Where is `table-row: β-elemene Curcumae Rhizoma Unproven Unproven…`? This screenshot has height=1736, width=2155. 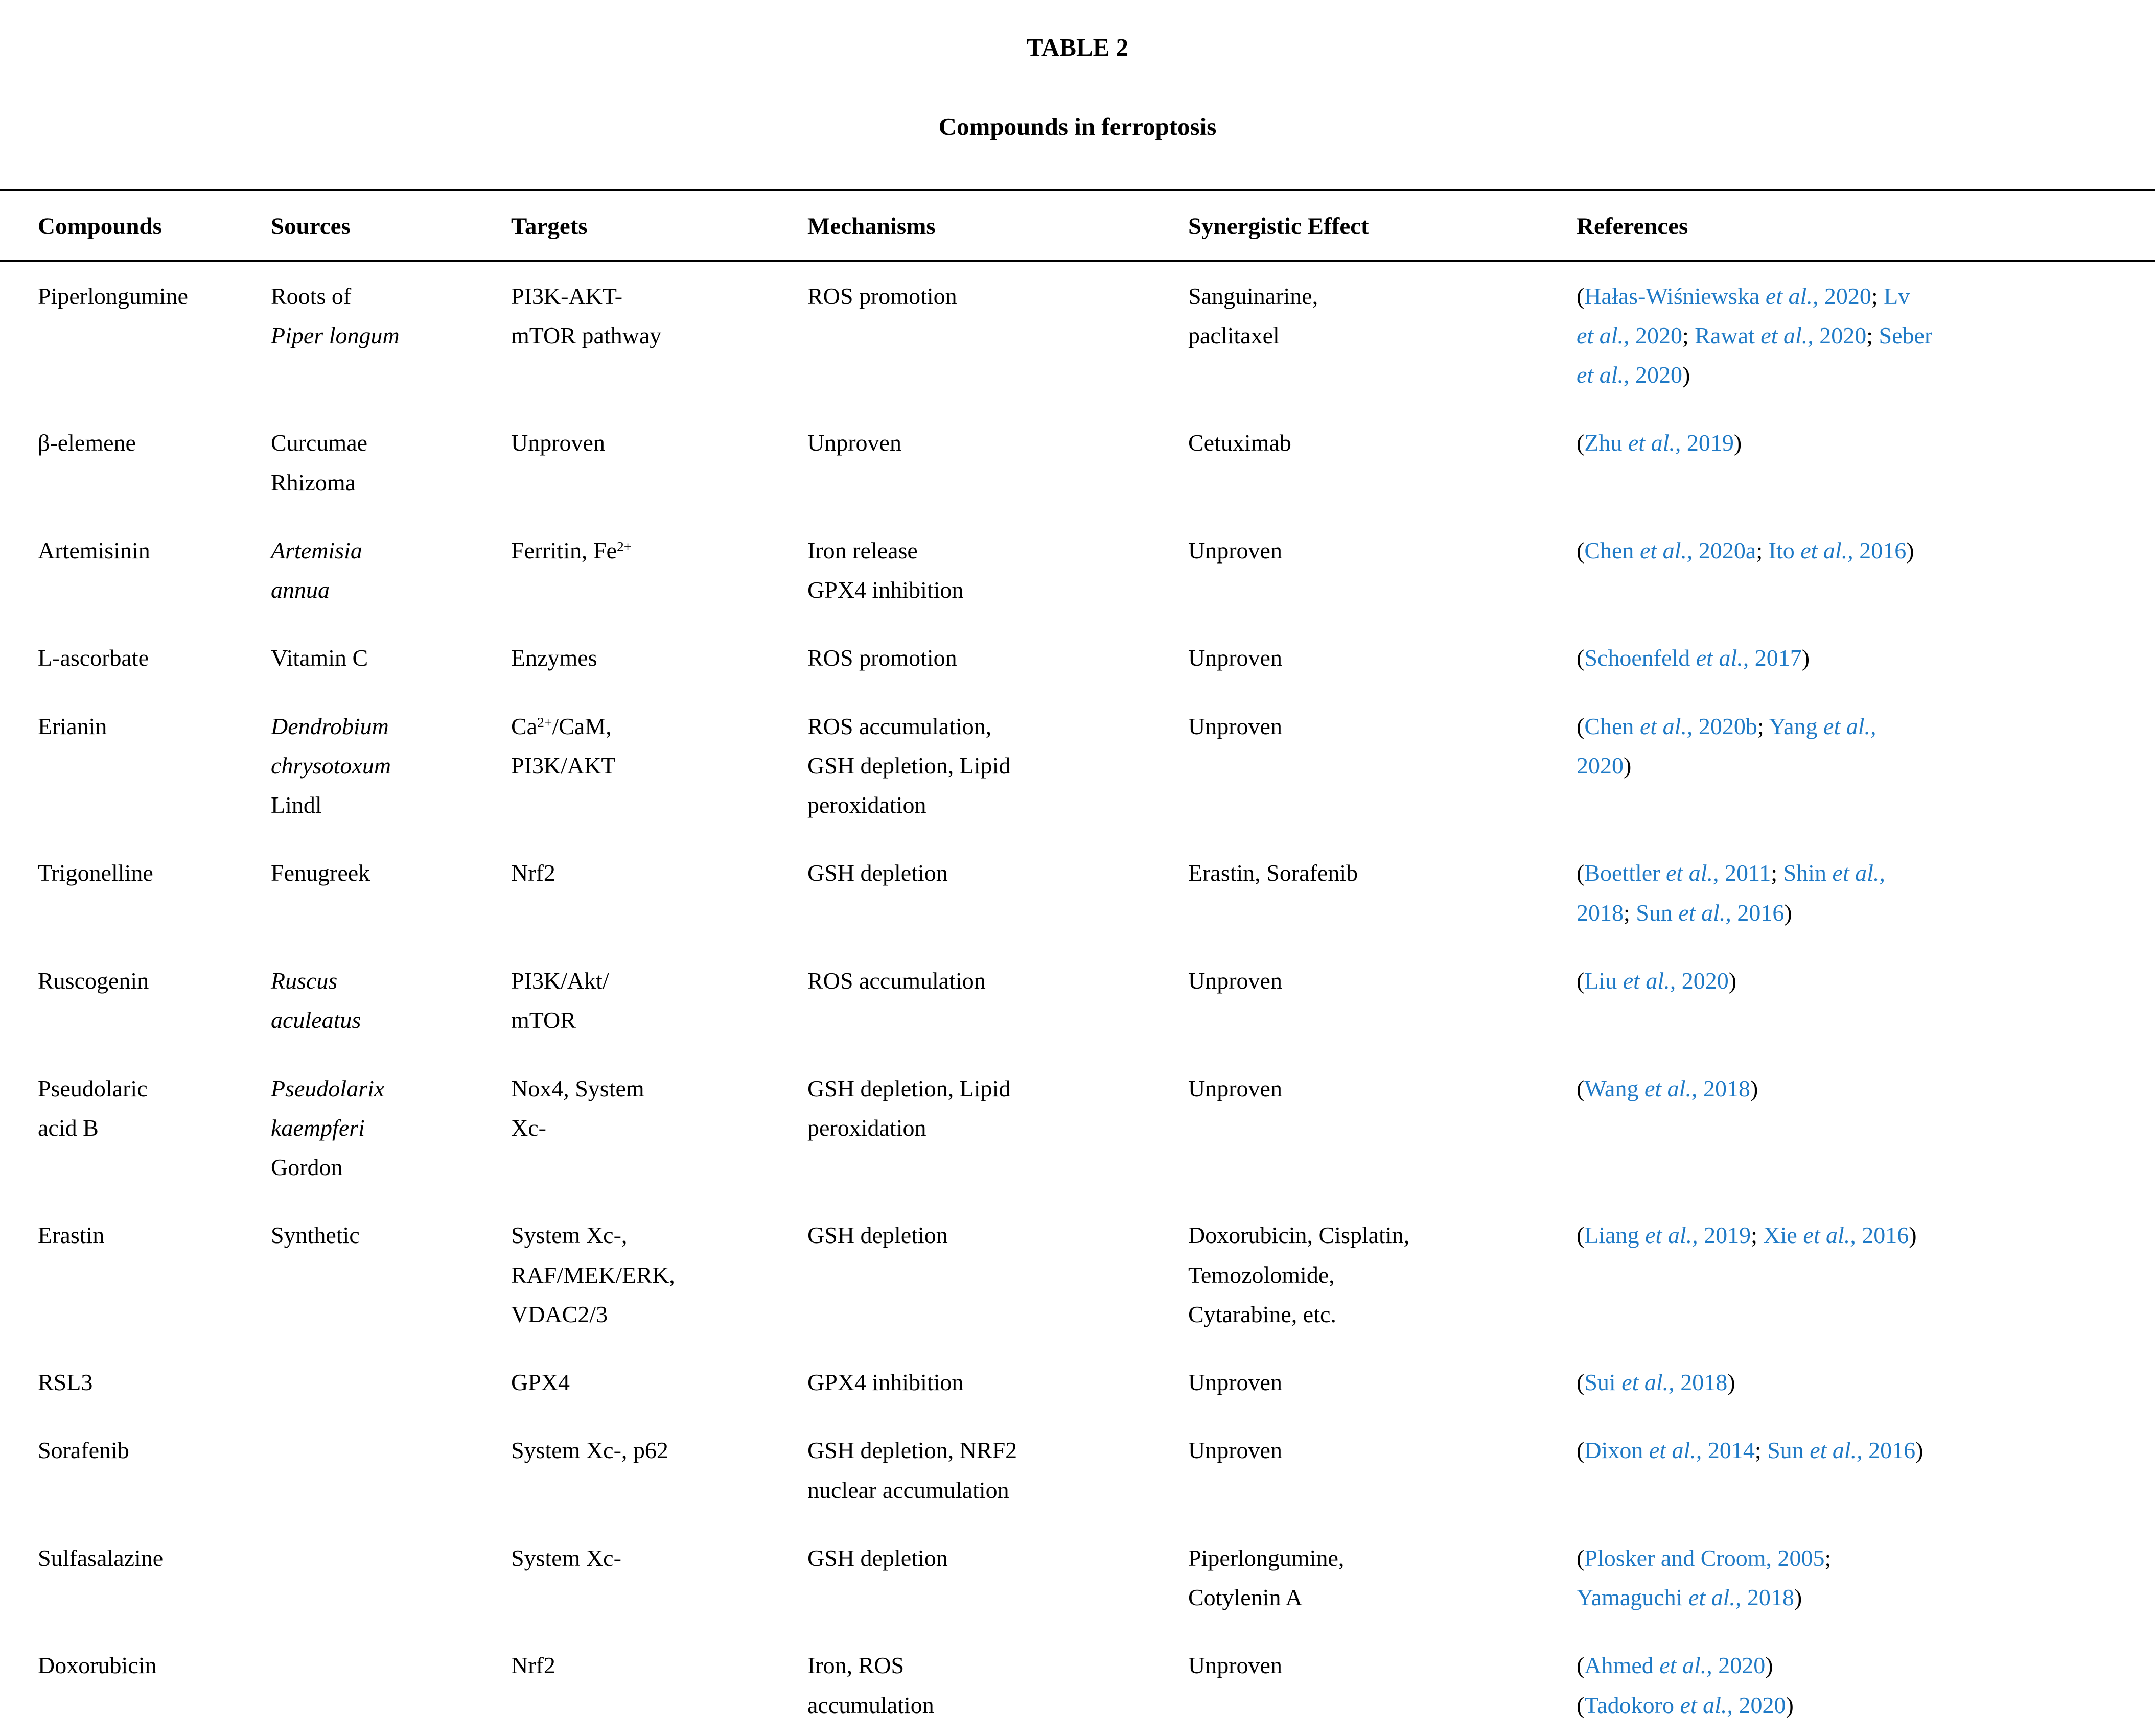
table-row: β-elemene Curcumae Rhizoma Unproven Unproven… is located at coordinates (1077, 463).